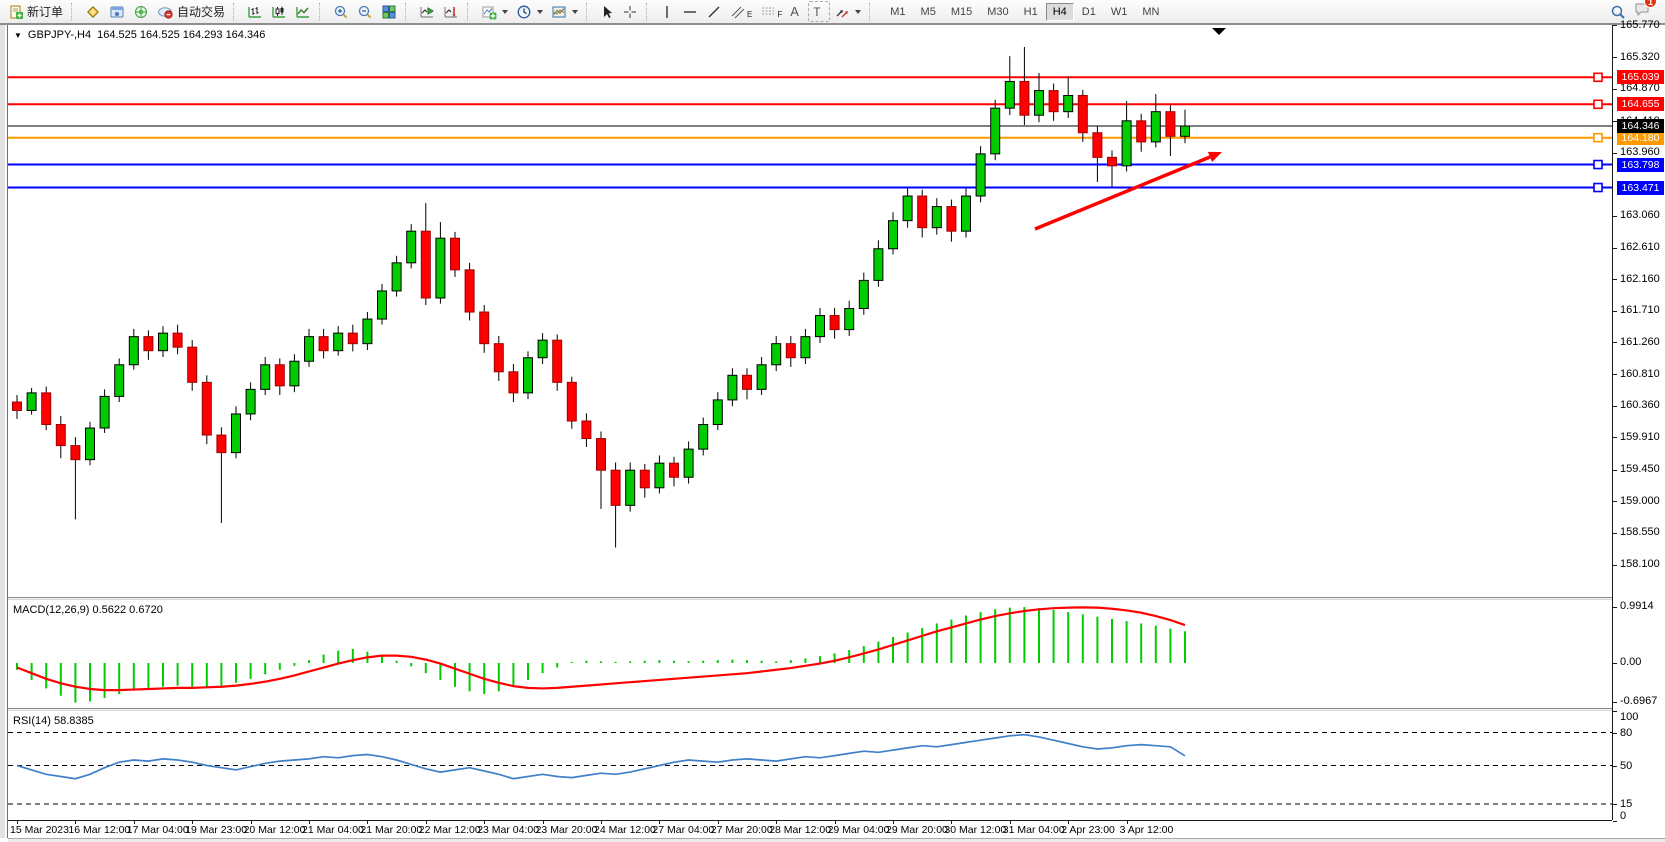 The height and width of the screenshot is (842, 1665). What do you see at coordinates (505, 11) in the screenshot?
I see `dropdown-caret` at bounding box center [505, 11].